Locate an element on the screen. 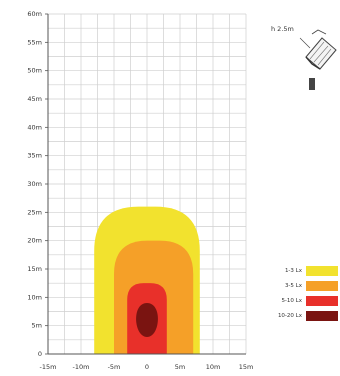 This screenshot has height=376, width=340. legend-label: 10-20 Lx is located at coordinates (289, 316).